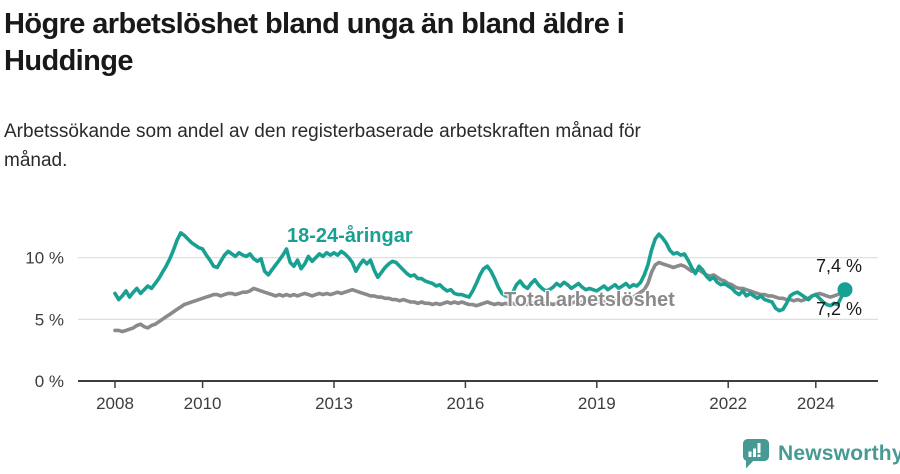 This screenshot has height=474, width=900. What do you see at coordinates (49, 381) in the screenshot?
I see `y-axis-tick-label: 0 %` at bounding box center [49, 381].